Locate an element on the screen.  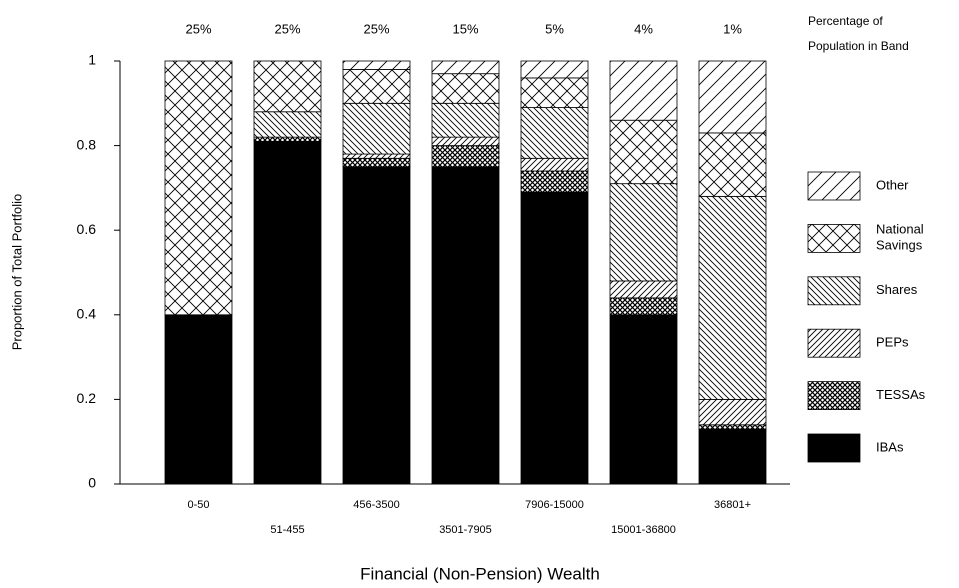
y-tick-label: 0.6 is located at coordinates (87, 229).